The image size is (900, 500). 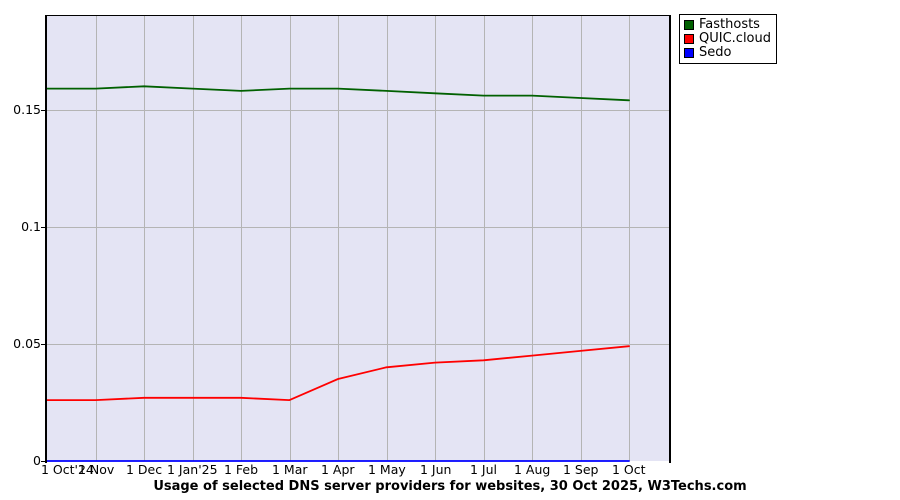 What do you see at coordinates (532, 469) in the screenshot?
I see `x-tick-label: 1 Aug` at bounding box center [532, 469].